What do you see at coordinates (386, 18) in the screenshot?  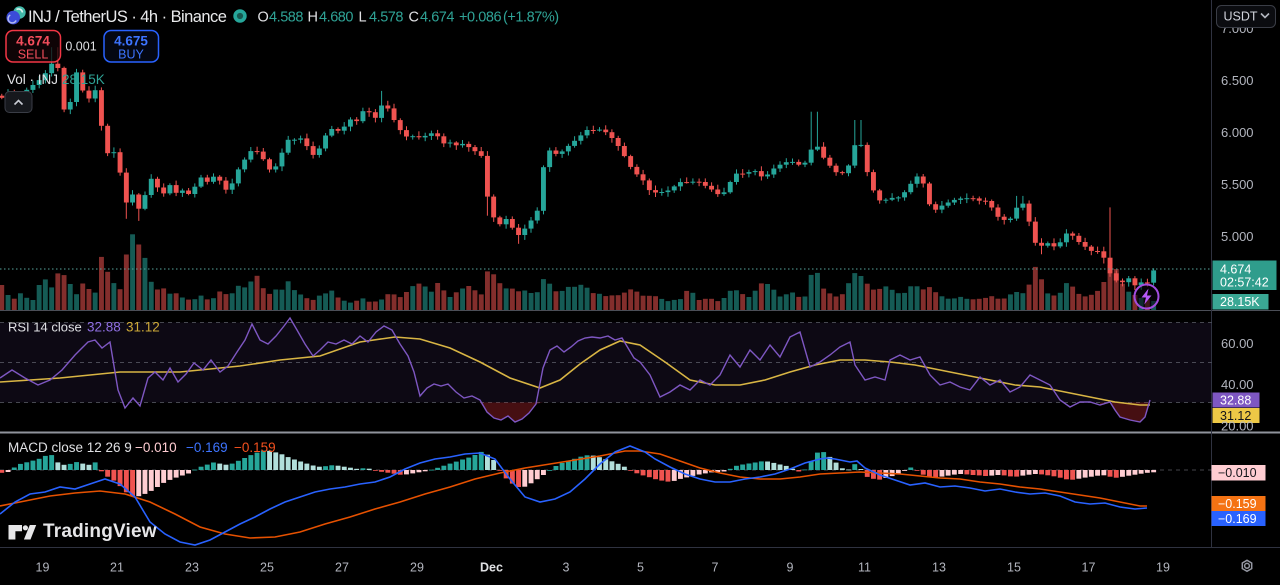 I see `svg-text: 4.578` at bounding box center [386, 18].